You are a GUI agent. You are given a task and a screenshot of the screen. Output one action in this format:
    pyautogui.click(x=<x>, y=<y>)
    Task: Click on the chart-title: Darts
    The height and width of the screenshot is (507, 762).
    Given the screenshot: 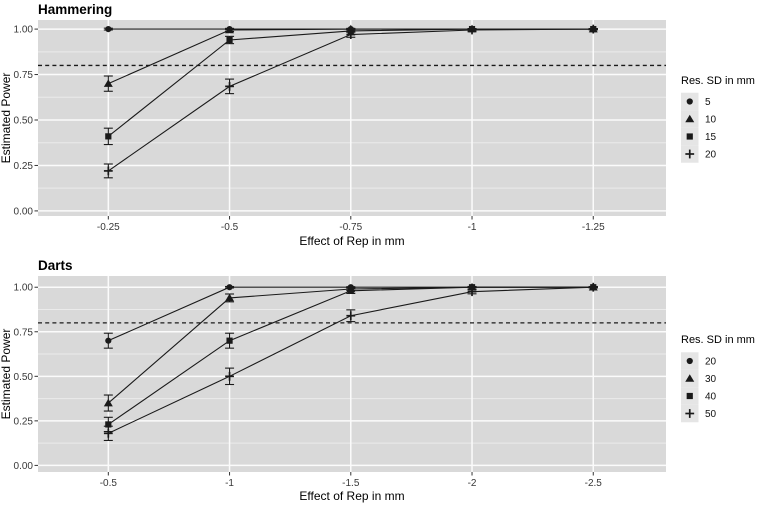 What is the action you would take?
    pyautogui.click(x=55, y=265)
    